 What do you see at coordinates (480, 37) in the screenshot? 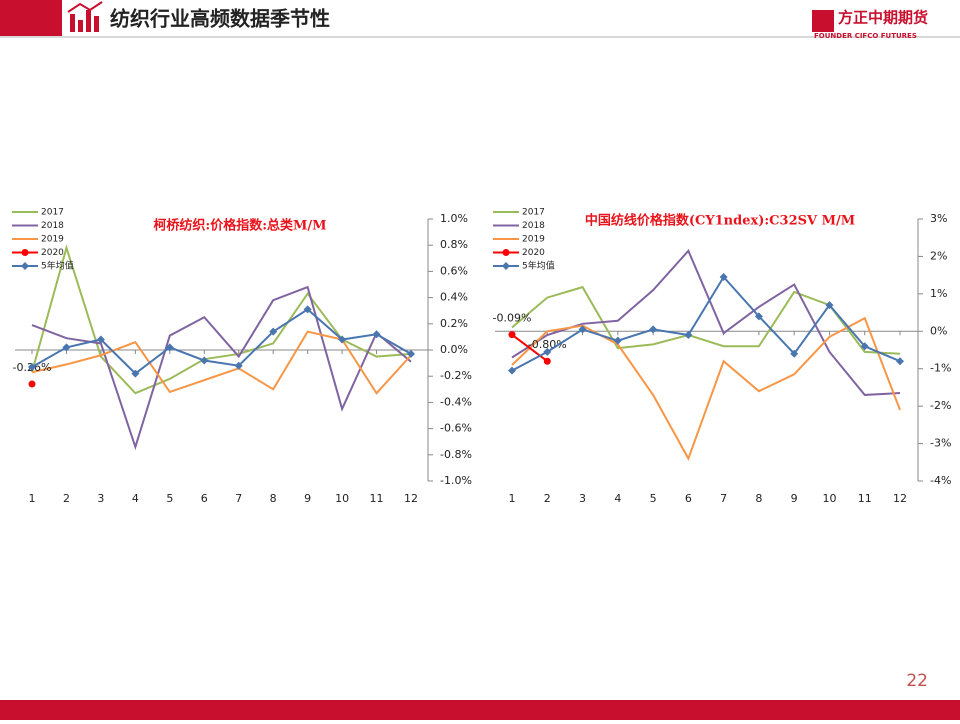
I see `header-rule` at bounding box center [480, 37].